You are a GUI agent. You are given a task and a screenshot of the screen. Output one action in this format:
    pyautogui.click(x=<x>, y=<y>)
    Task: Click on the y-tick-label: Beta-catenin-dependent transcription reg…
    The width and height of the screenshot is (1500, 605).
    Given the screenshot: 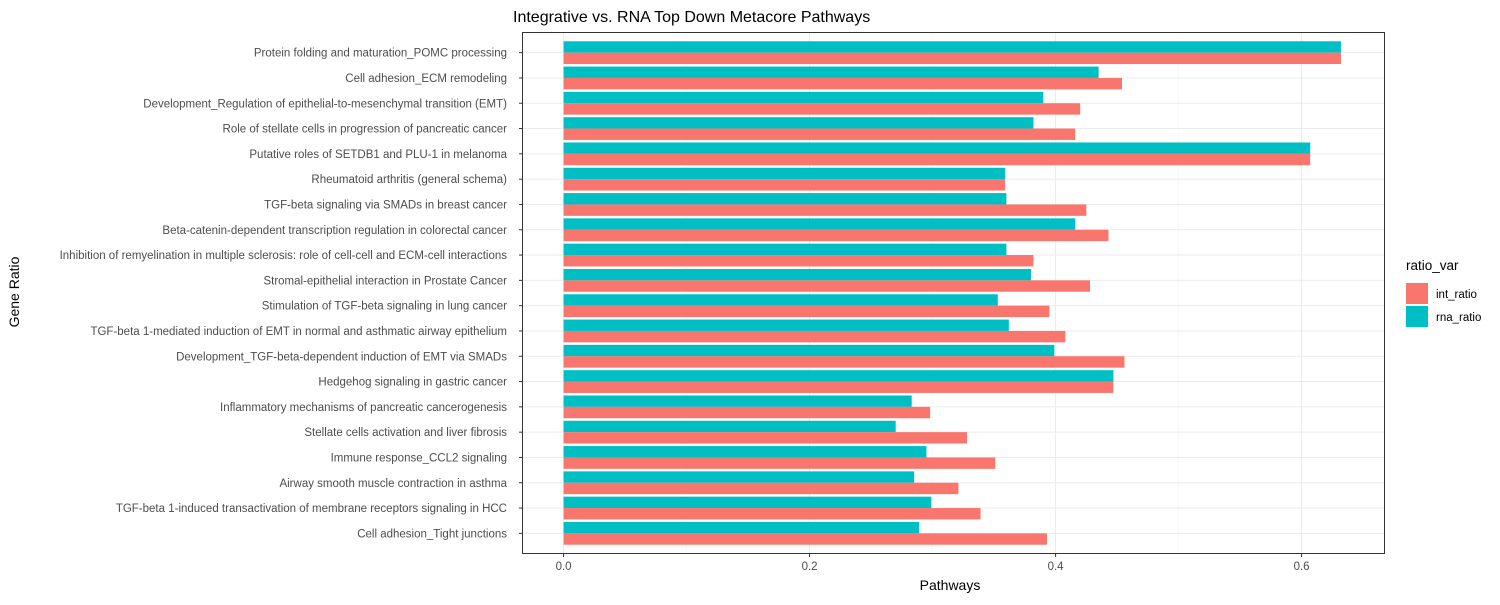 What is the action you would take?
    pyautogui.click(x=334, y=231)
    